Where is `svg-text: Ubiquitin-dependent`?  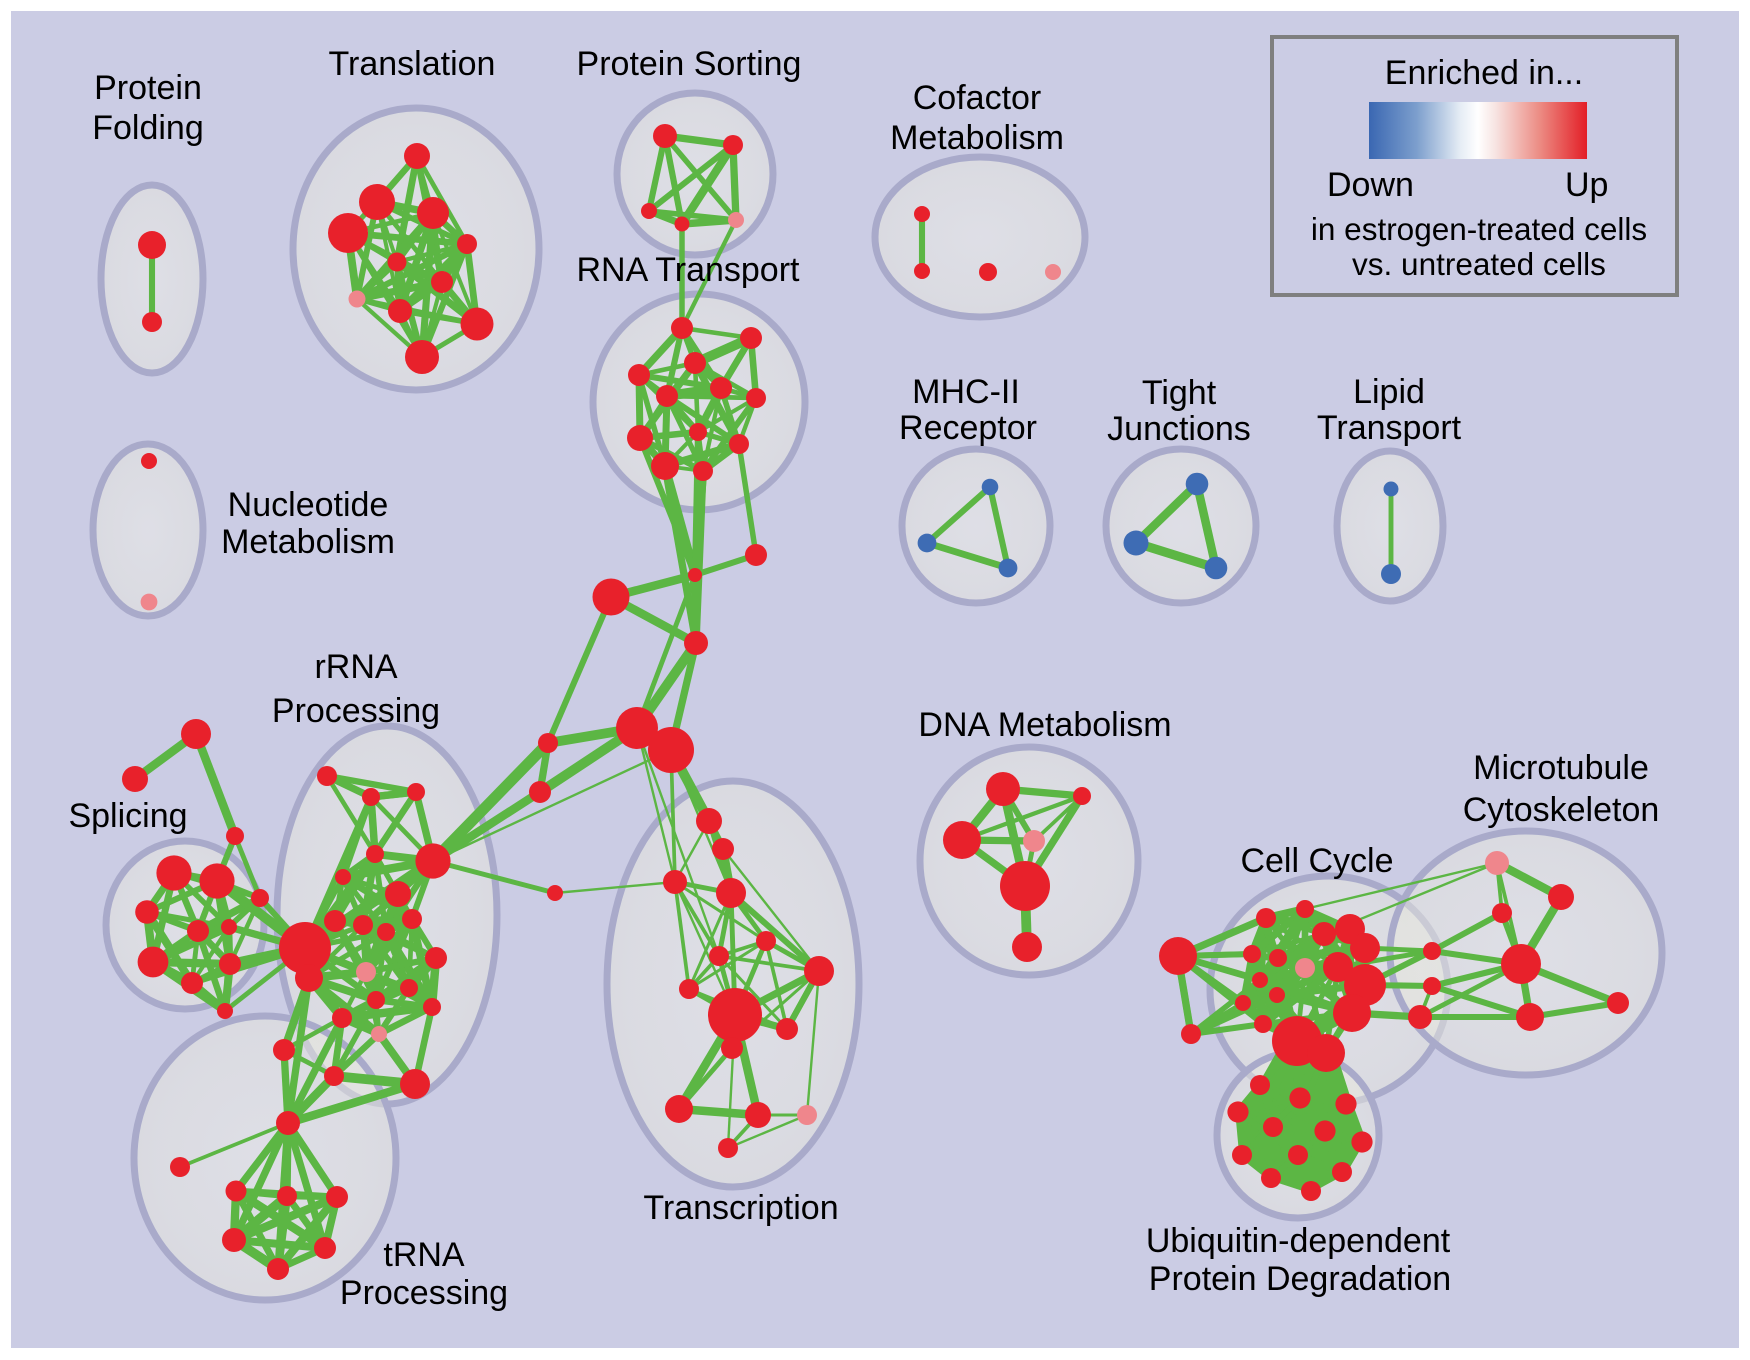 svg-text: Ubiquitin-dependent is located at coordinates (1298, 1241).